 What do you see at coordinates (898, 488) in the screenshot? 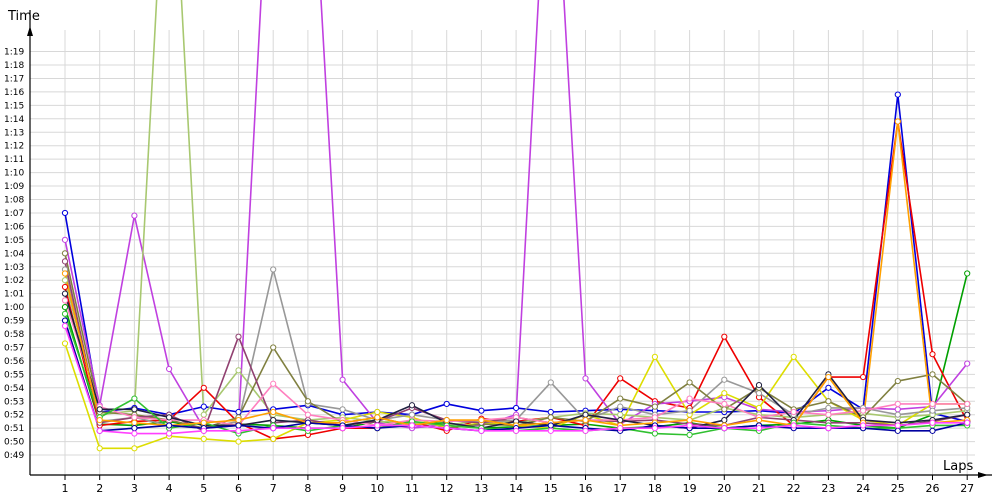
I see `x-tick-label: 25` at bounding box center [898, 488].